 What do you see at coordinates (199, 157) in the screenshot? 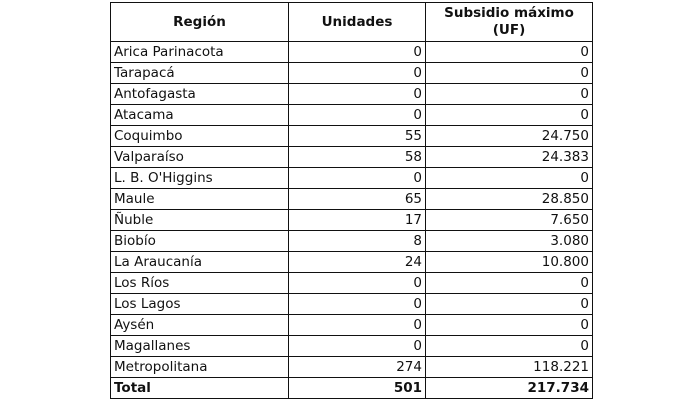
I see `region-cell: Valparaíso` at bounding box center [199, 157].